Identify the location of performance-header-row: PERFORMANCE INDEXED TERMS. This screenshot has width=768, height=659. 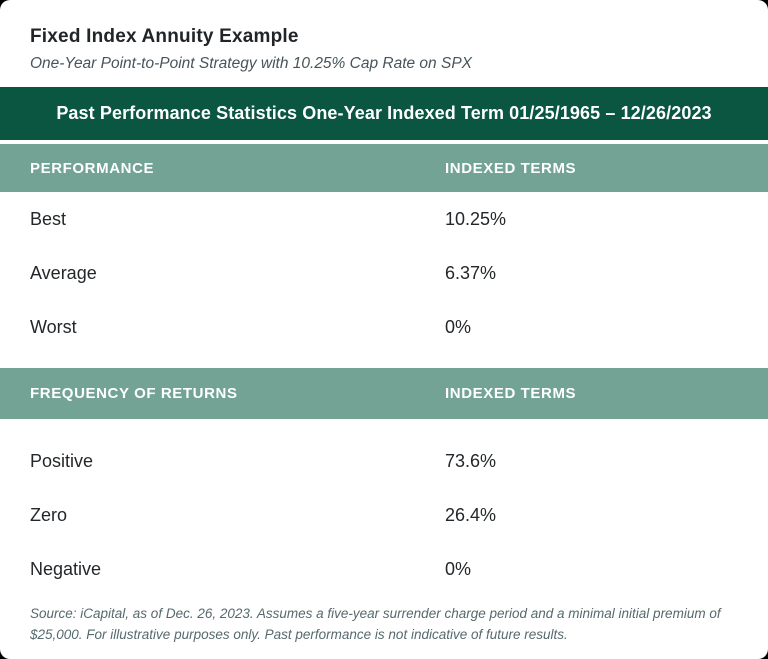
(384, 168).